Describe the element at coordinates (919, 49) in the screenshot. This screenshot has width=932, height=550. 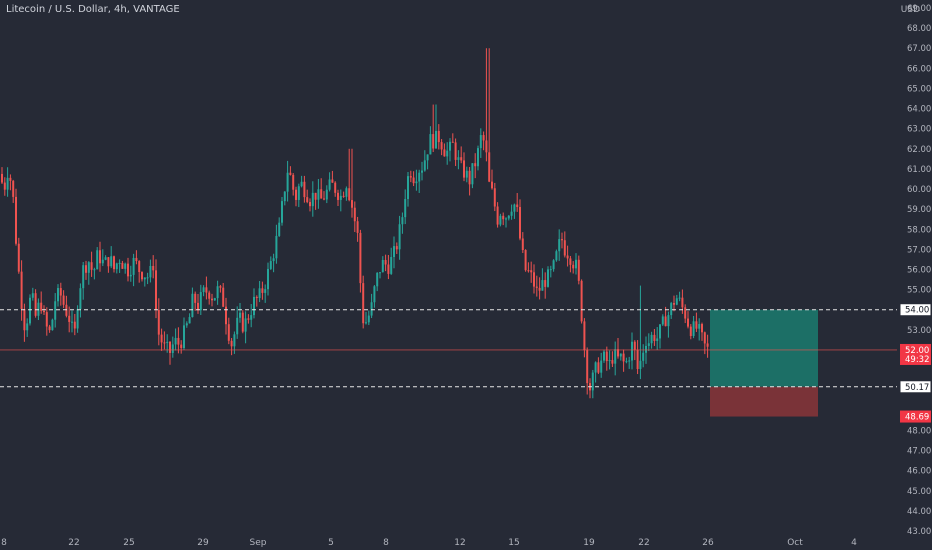
I see `price-axis-tick: 67.00` at that location.